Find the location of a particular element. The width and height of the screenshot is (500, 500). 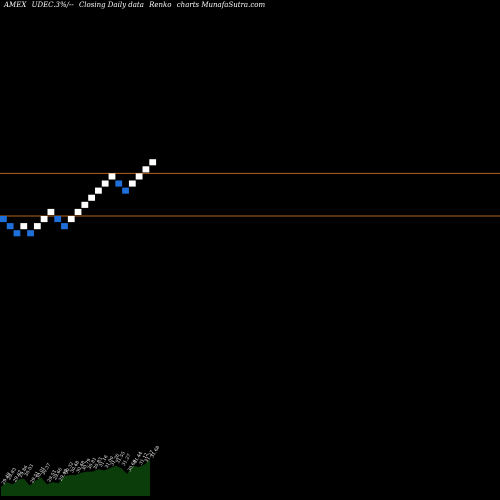

volume-label: 30.68 is located at coordinates (133, 466).